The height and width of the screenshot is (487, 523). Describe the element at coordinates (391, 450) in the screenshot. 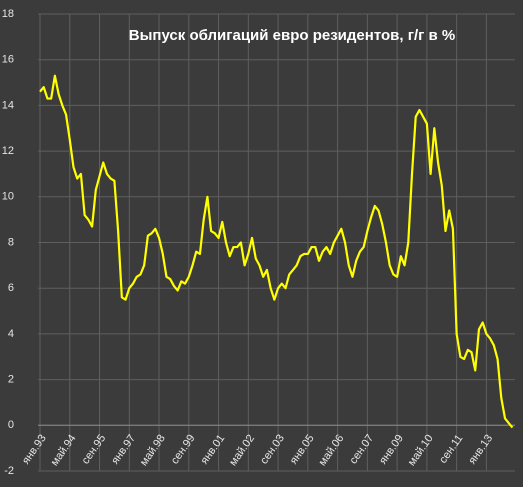

I see `x-tick-label: янв.09` at that location.